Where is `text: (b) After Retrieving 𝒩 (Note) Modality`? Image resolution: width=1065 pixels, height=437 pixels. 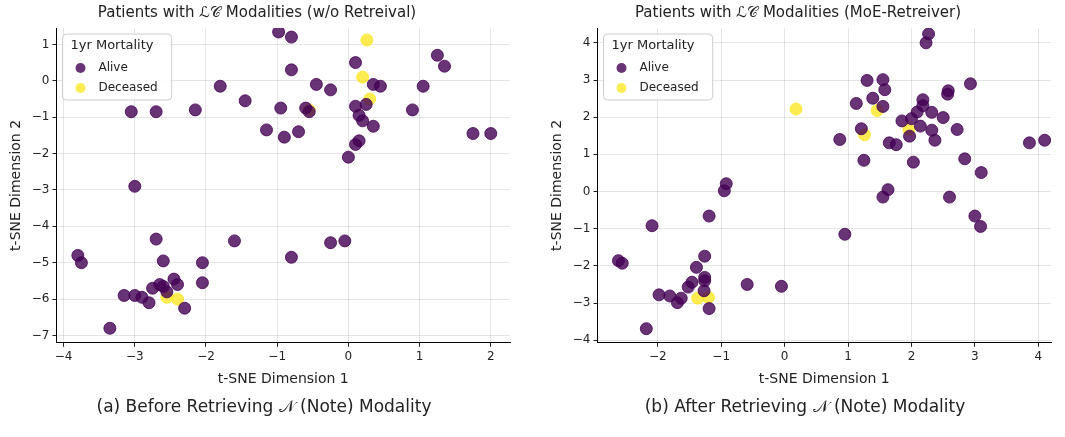 text: (b) After Retrieving 𝒩 (Note) Modality is located at coordinates (805, 406).